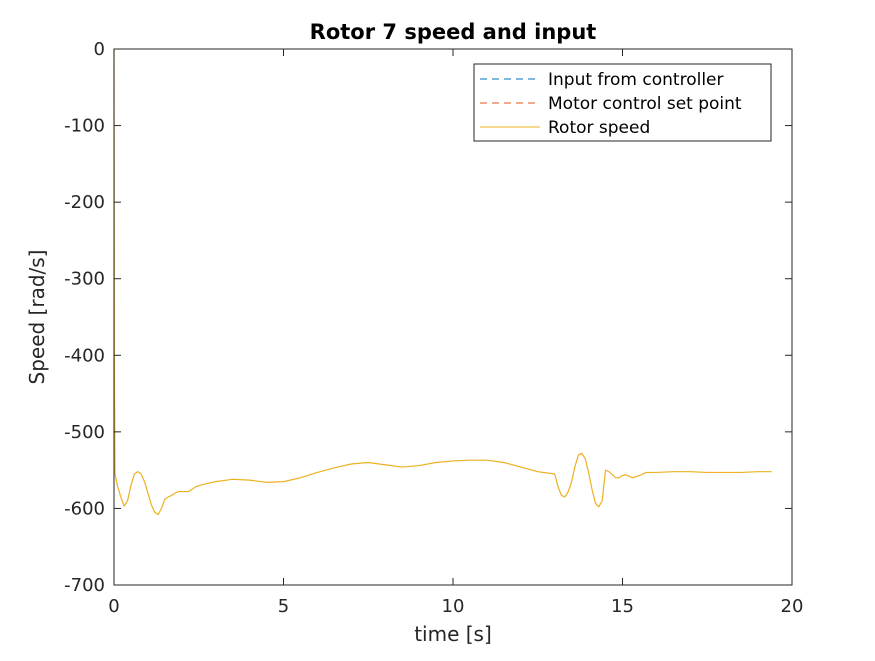  Describe the element at coordinates (645, 104) in the screenshot. I see `legend-label-motor-control-set-point: Motor control set point` at that location.